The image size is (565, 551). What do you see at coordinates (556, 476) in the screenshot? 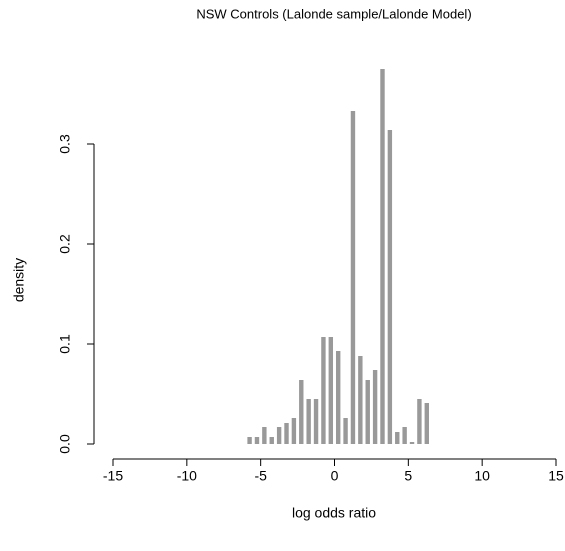
I see `x-tick-label: 15` at bounding box center [556, 476].